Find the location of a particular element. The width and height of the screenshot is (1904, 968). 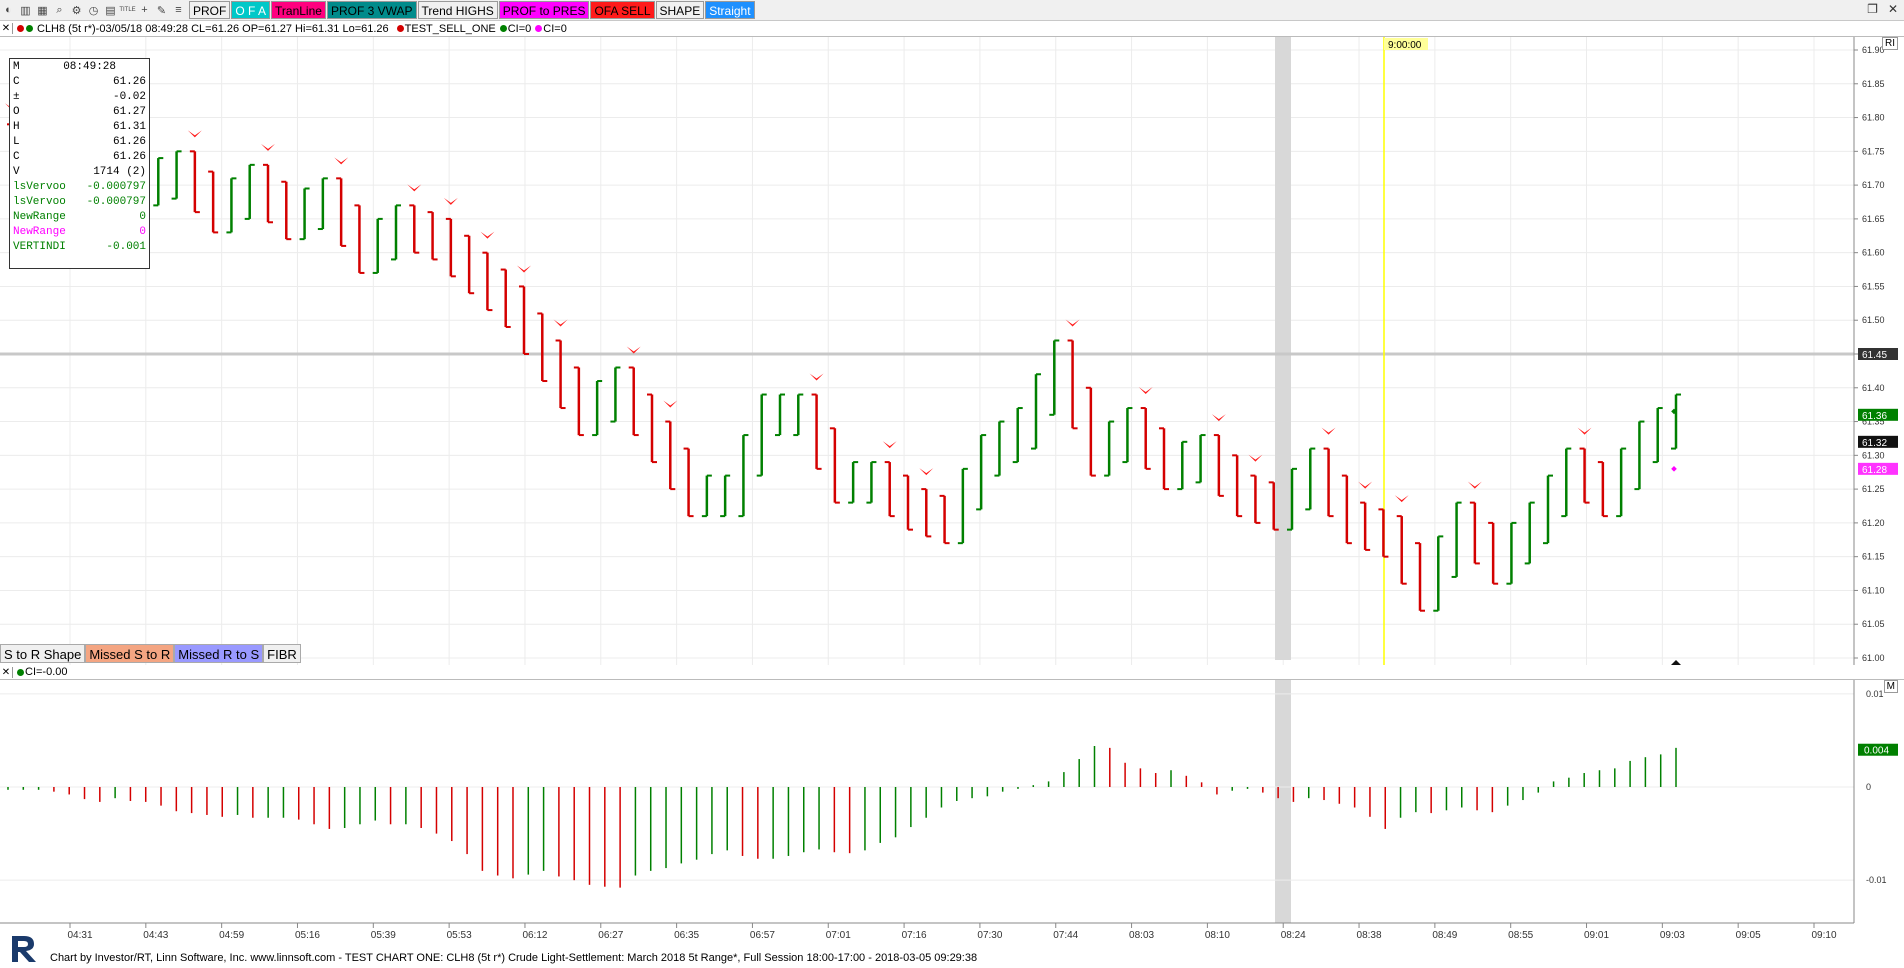

data-window-row: lsVervoo -0.000797 is located at coordinates (79, 187).